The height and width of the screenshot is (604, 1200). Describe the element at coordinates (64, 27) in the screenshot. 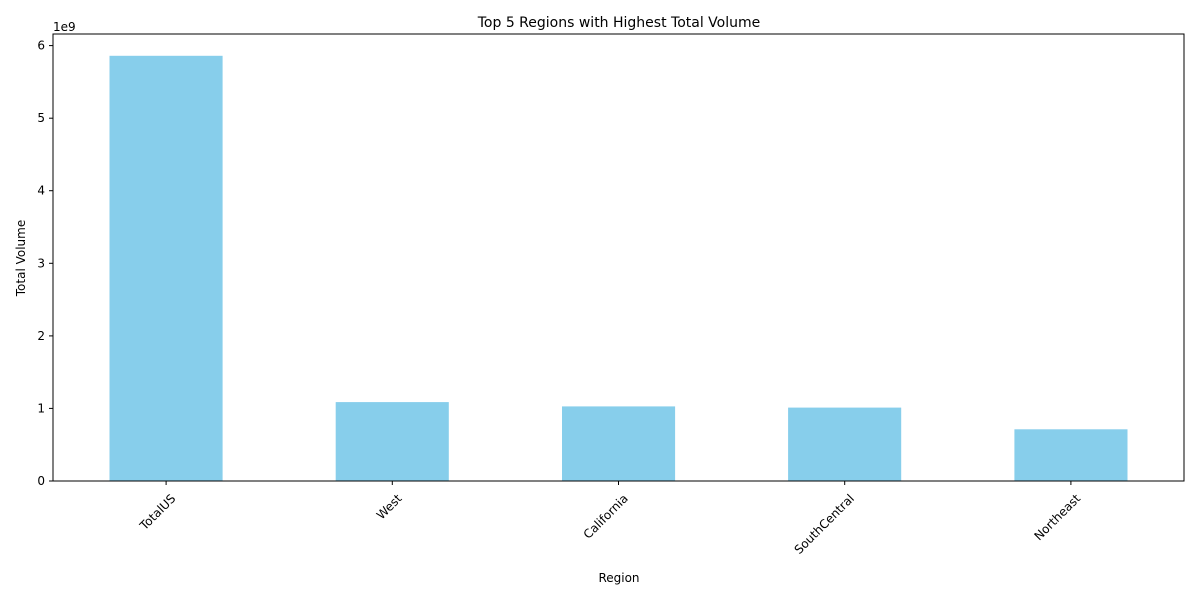

I see `y-axis-offset-label: 1e9` at that location.